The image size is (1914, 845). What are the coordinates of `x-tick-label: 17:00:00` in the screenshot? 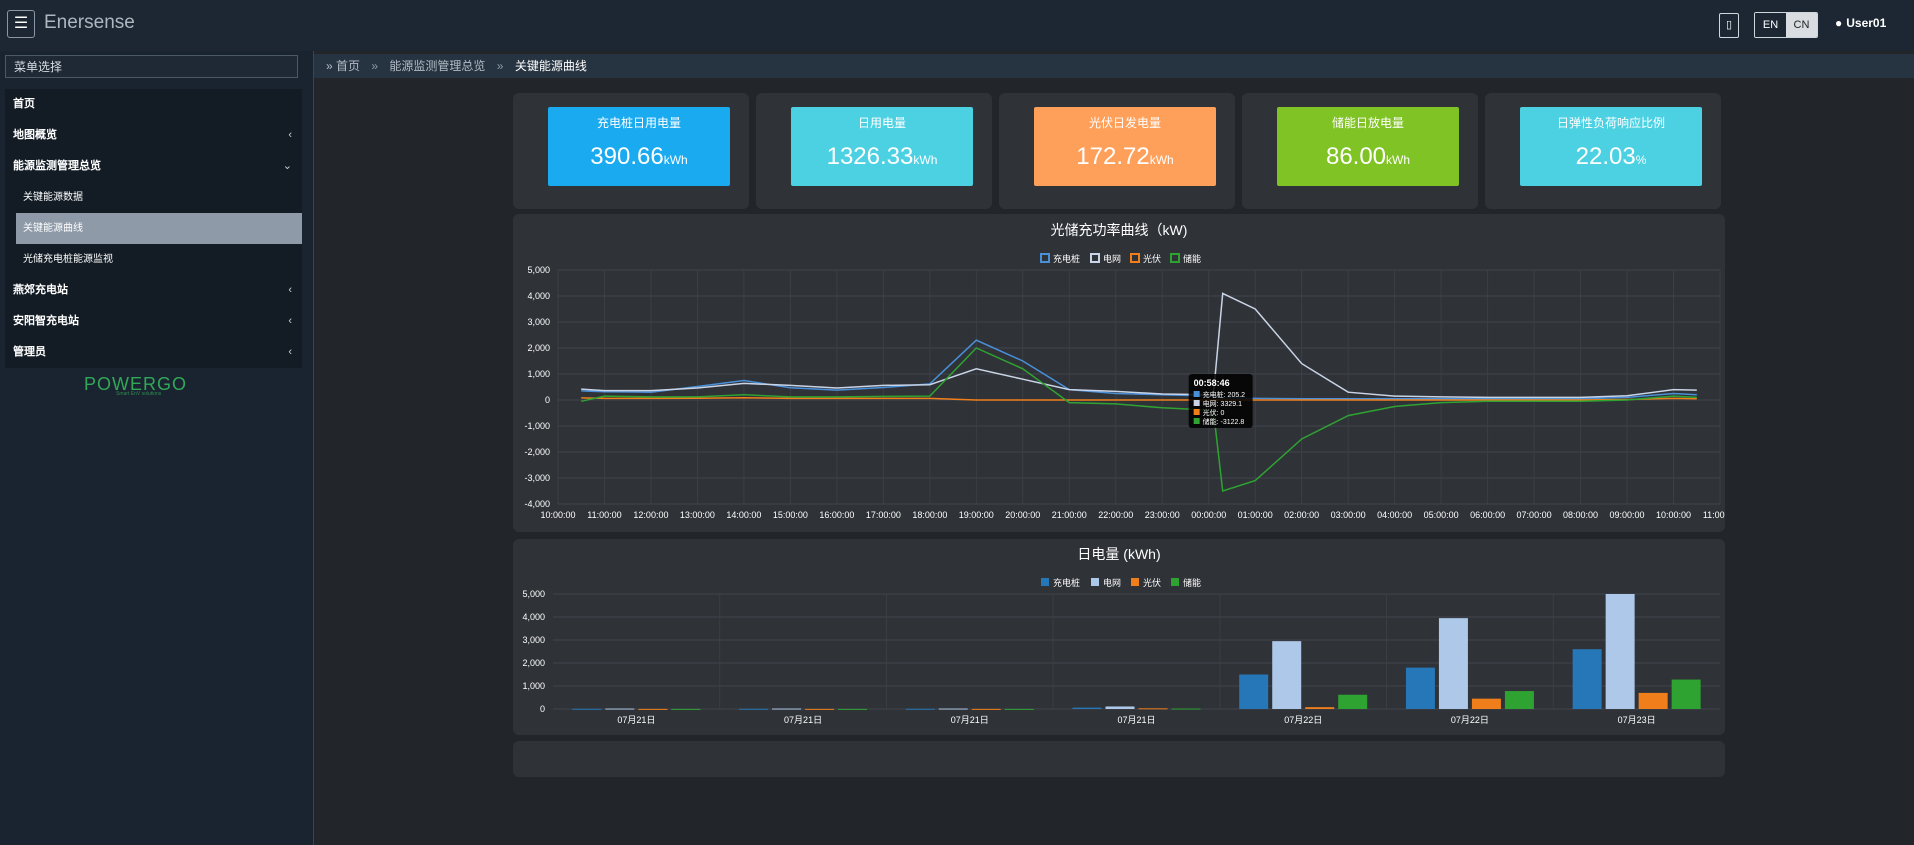 It's located at (883, 515).